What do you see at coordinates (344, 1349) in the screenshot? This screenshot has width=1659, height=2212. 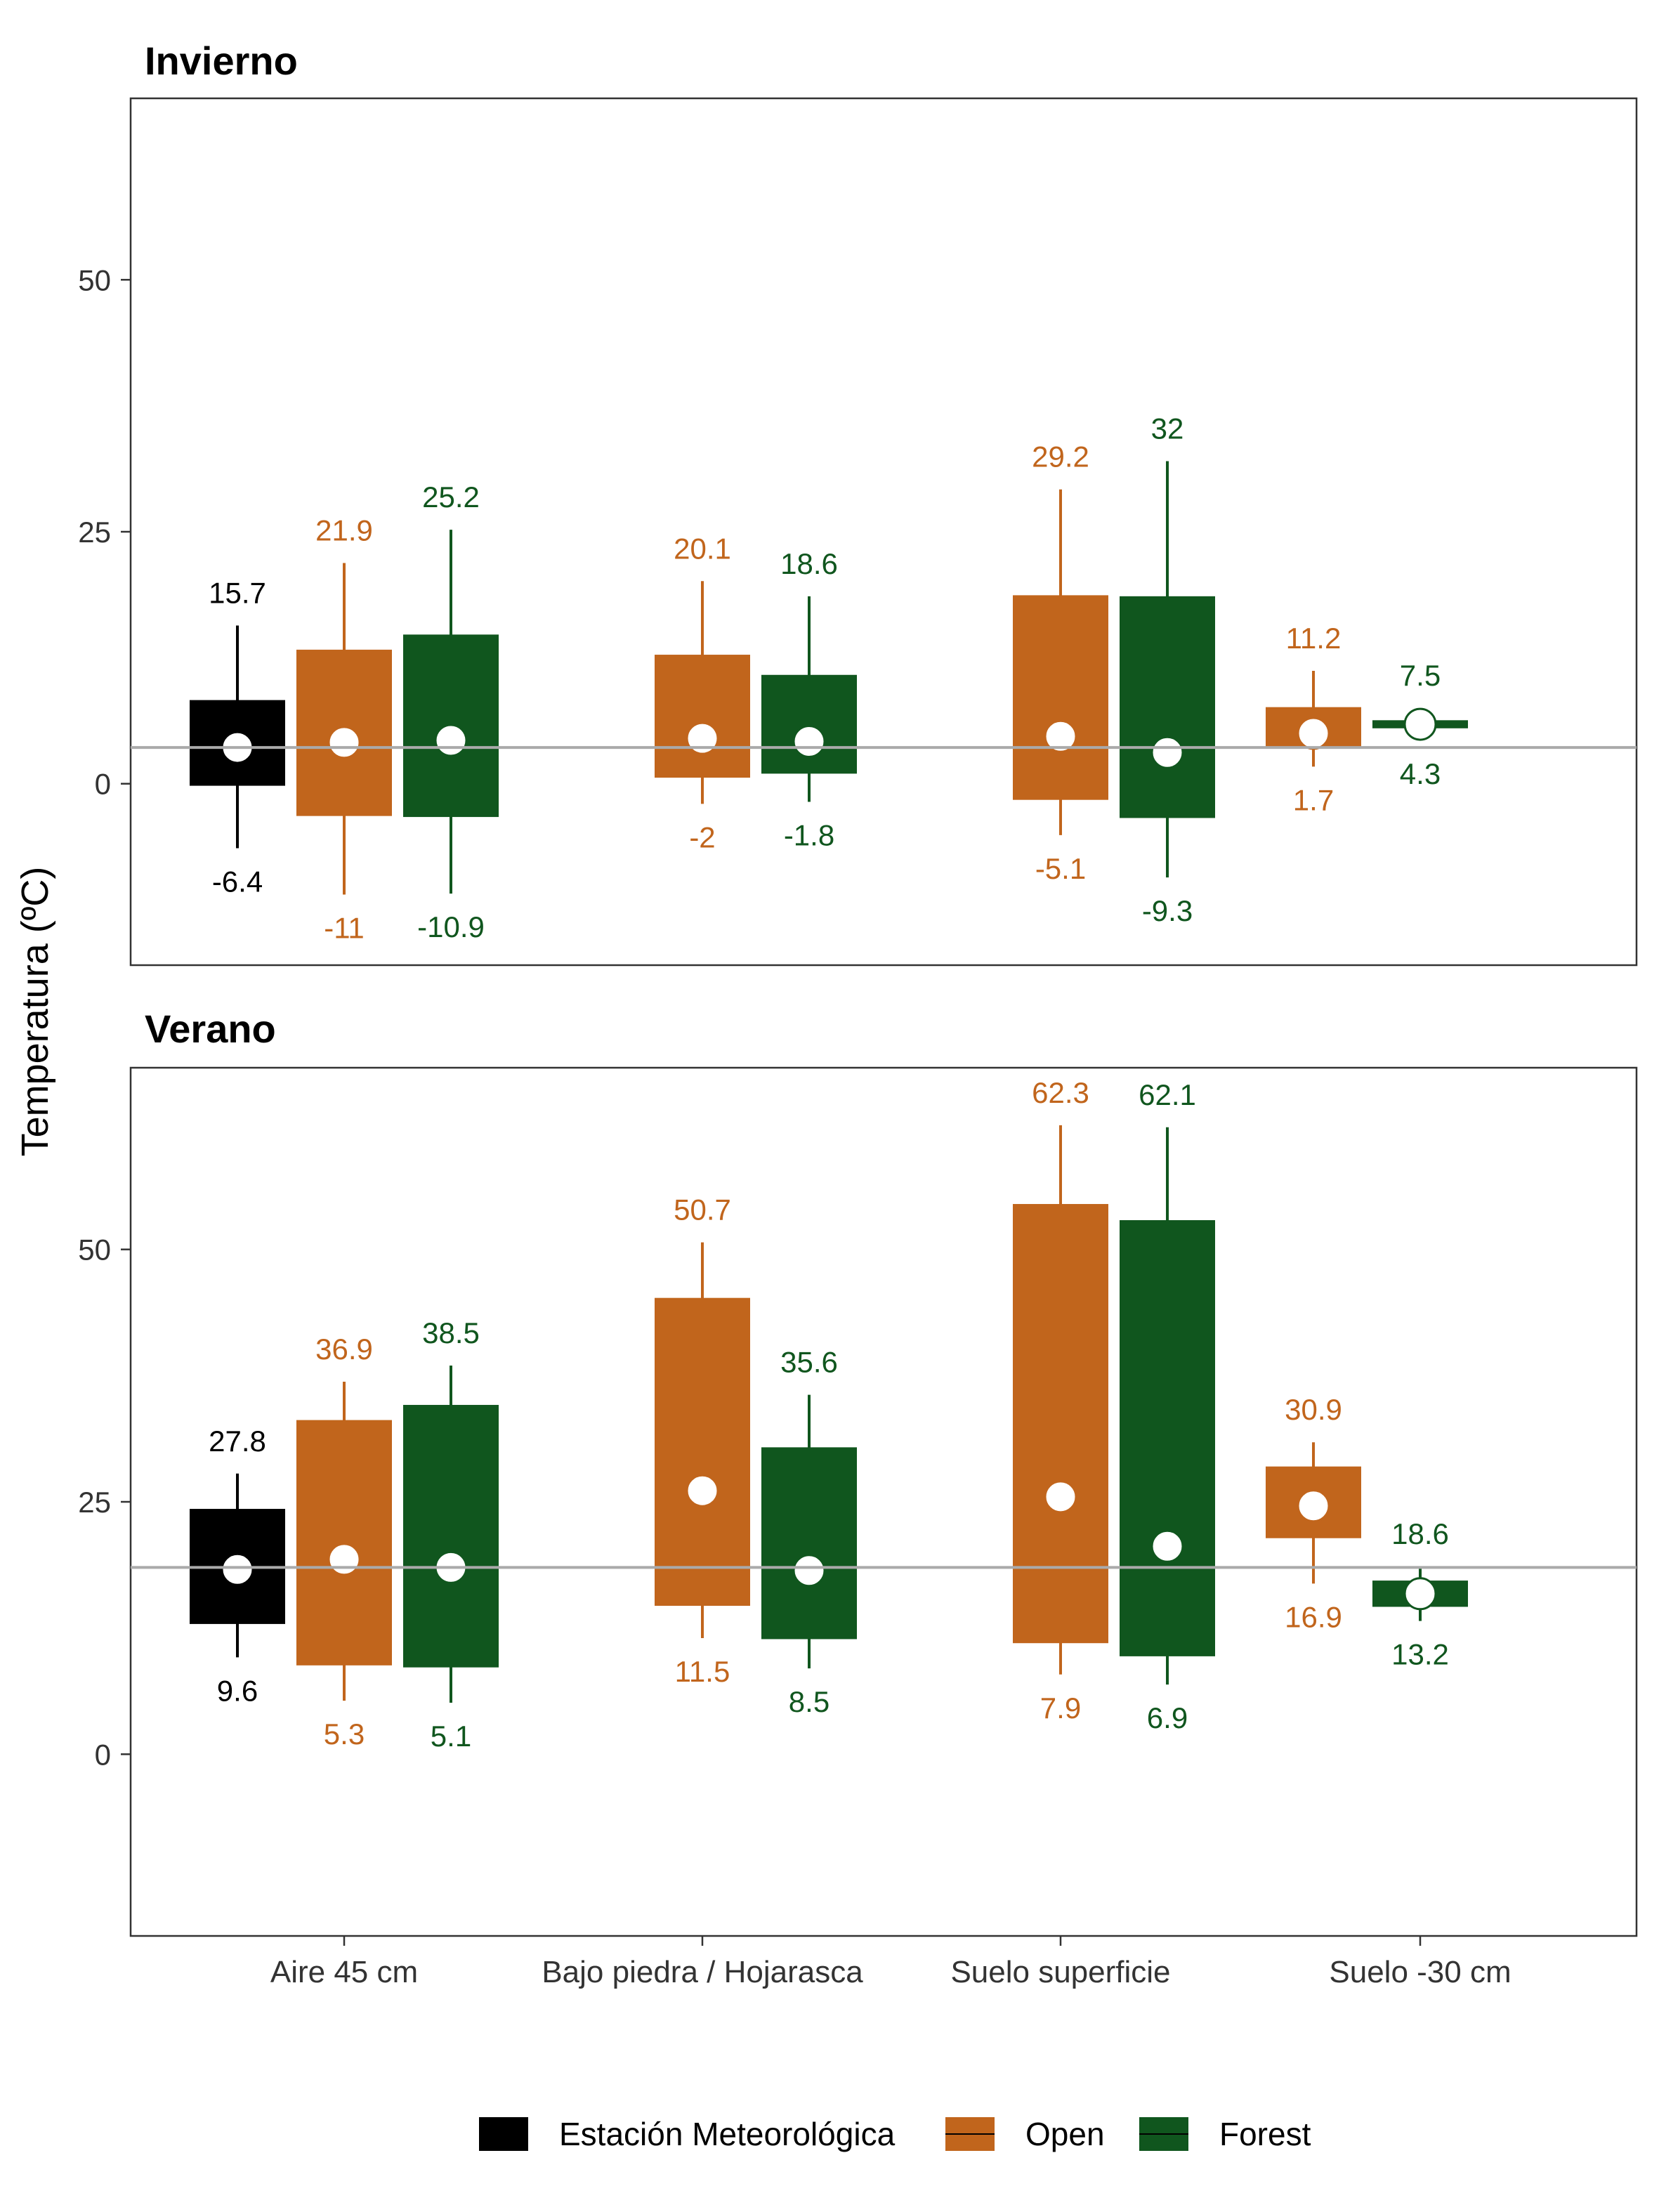 I see `max-label: 36.9` at bounding box center [344, 1349].